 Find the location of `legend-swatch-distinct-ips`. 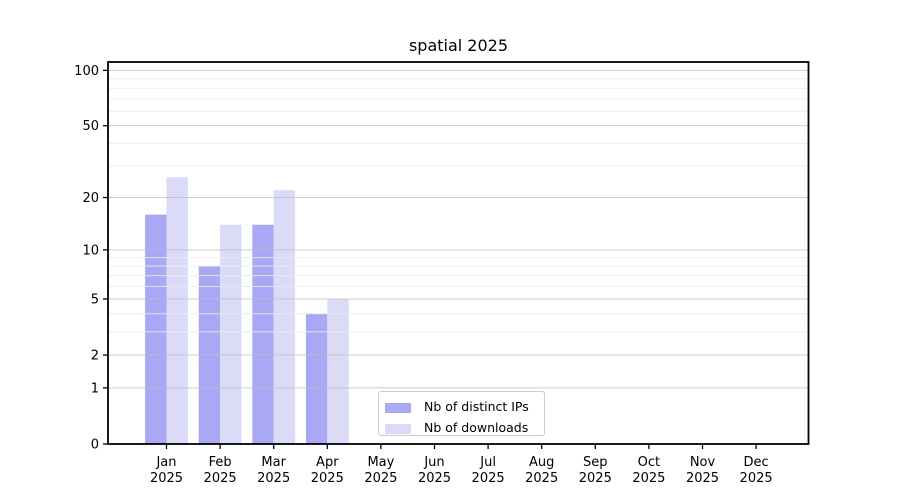

legend-swatch-distinct-ips is located at coordinates (398, 407).